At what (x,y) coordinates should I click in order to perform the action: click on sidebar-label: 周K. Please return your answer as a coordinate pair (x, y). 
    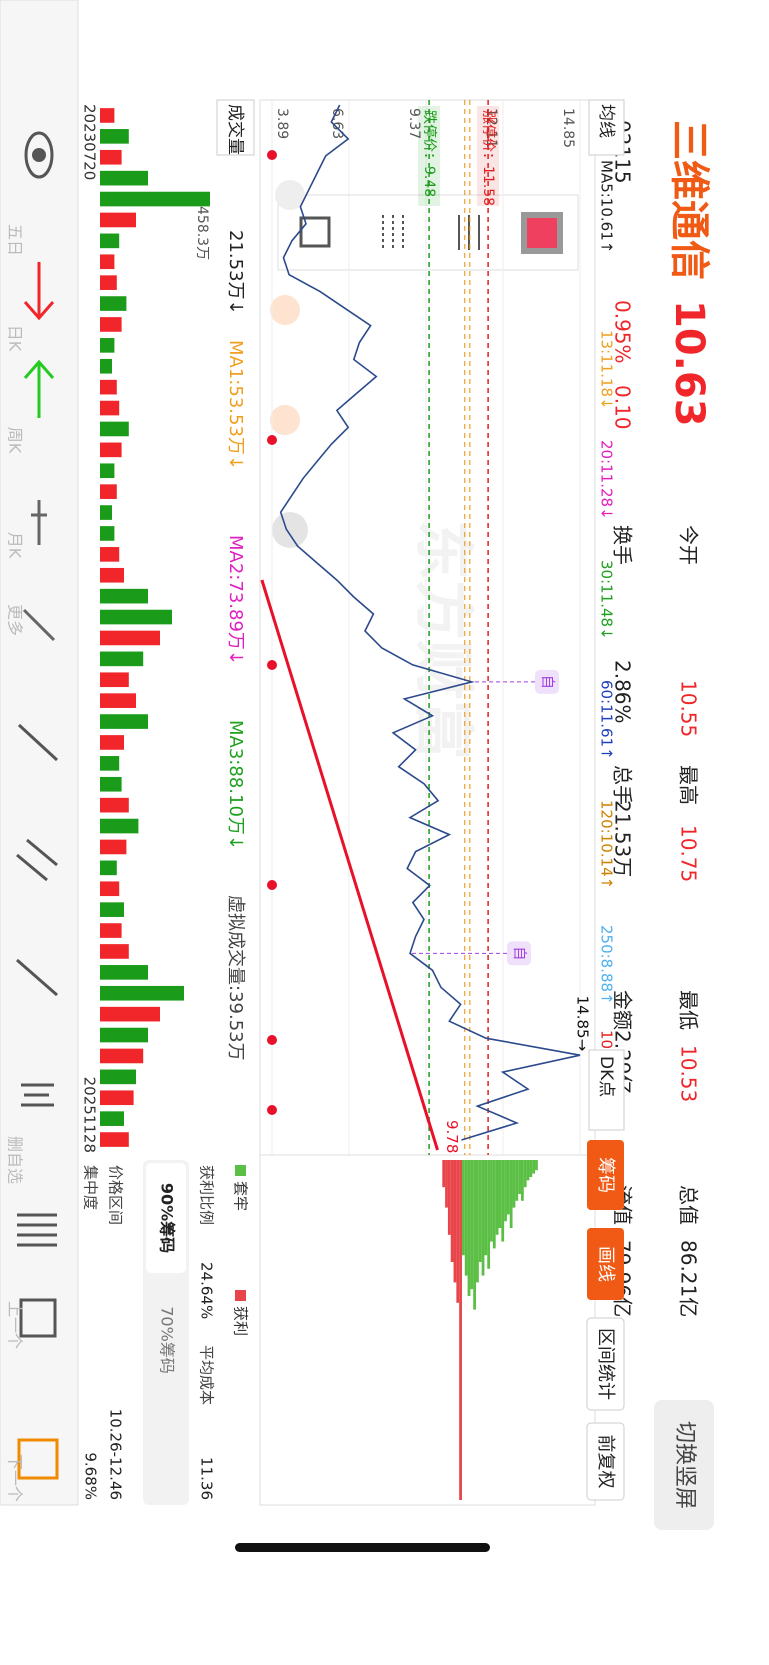
    Looking at the image, I should click on (15, 440).